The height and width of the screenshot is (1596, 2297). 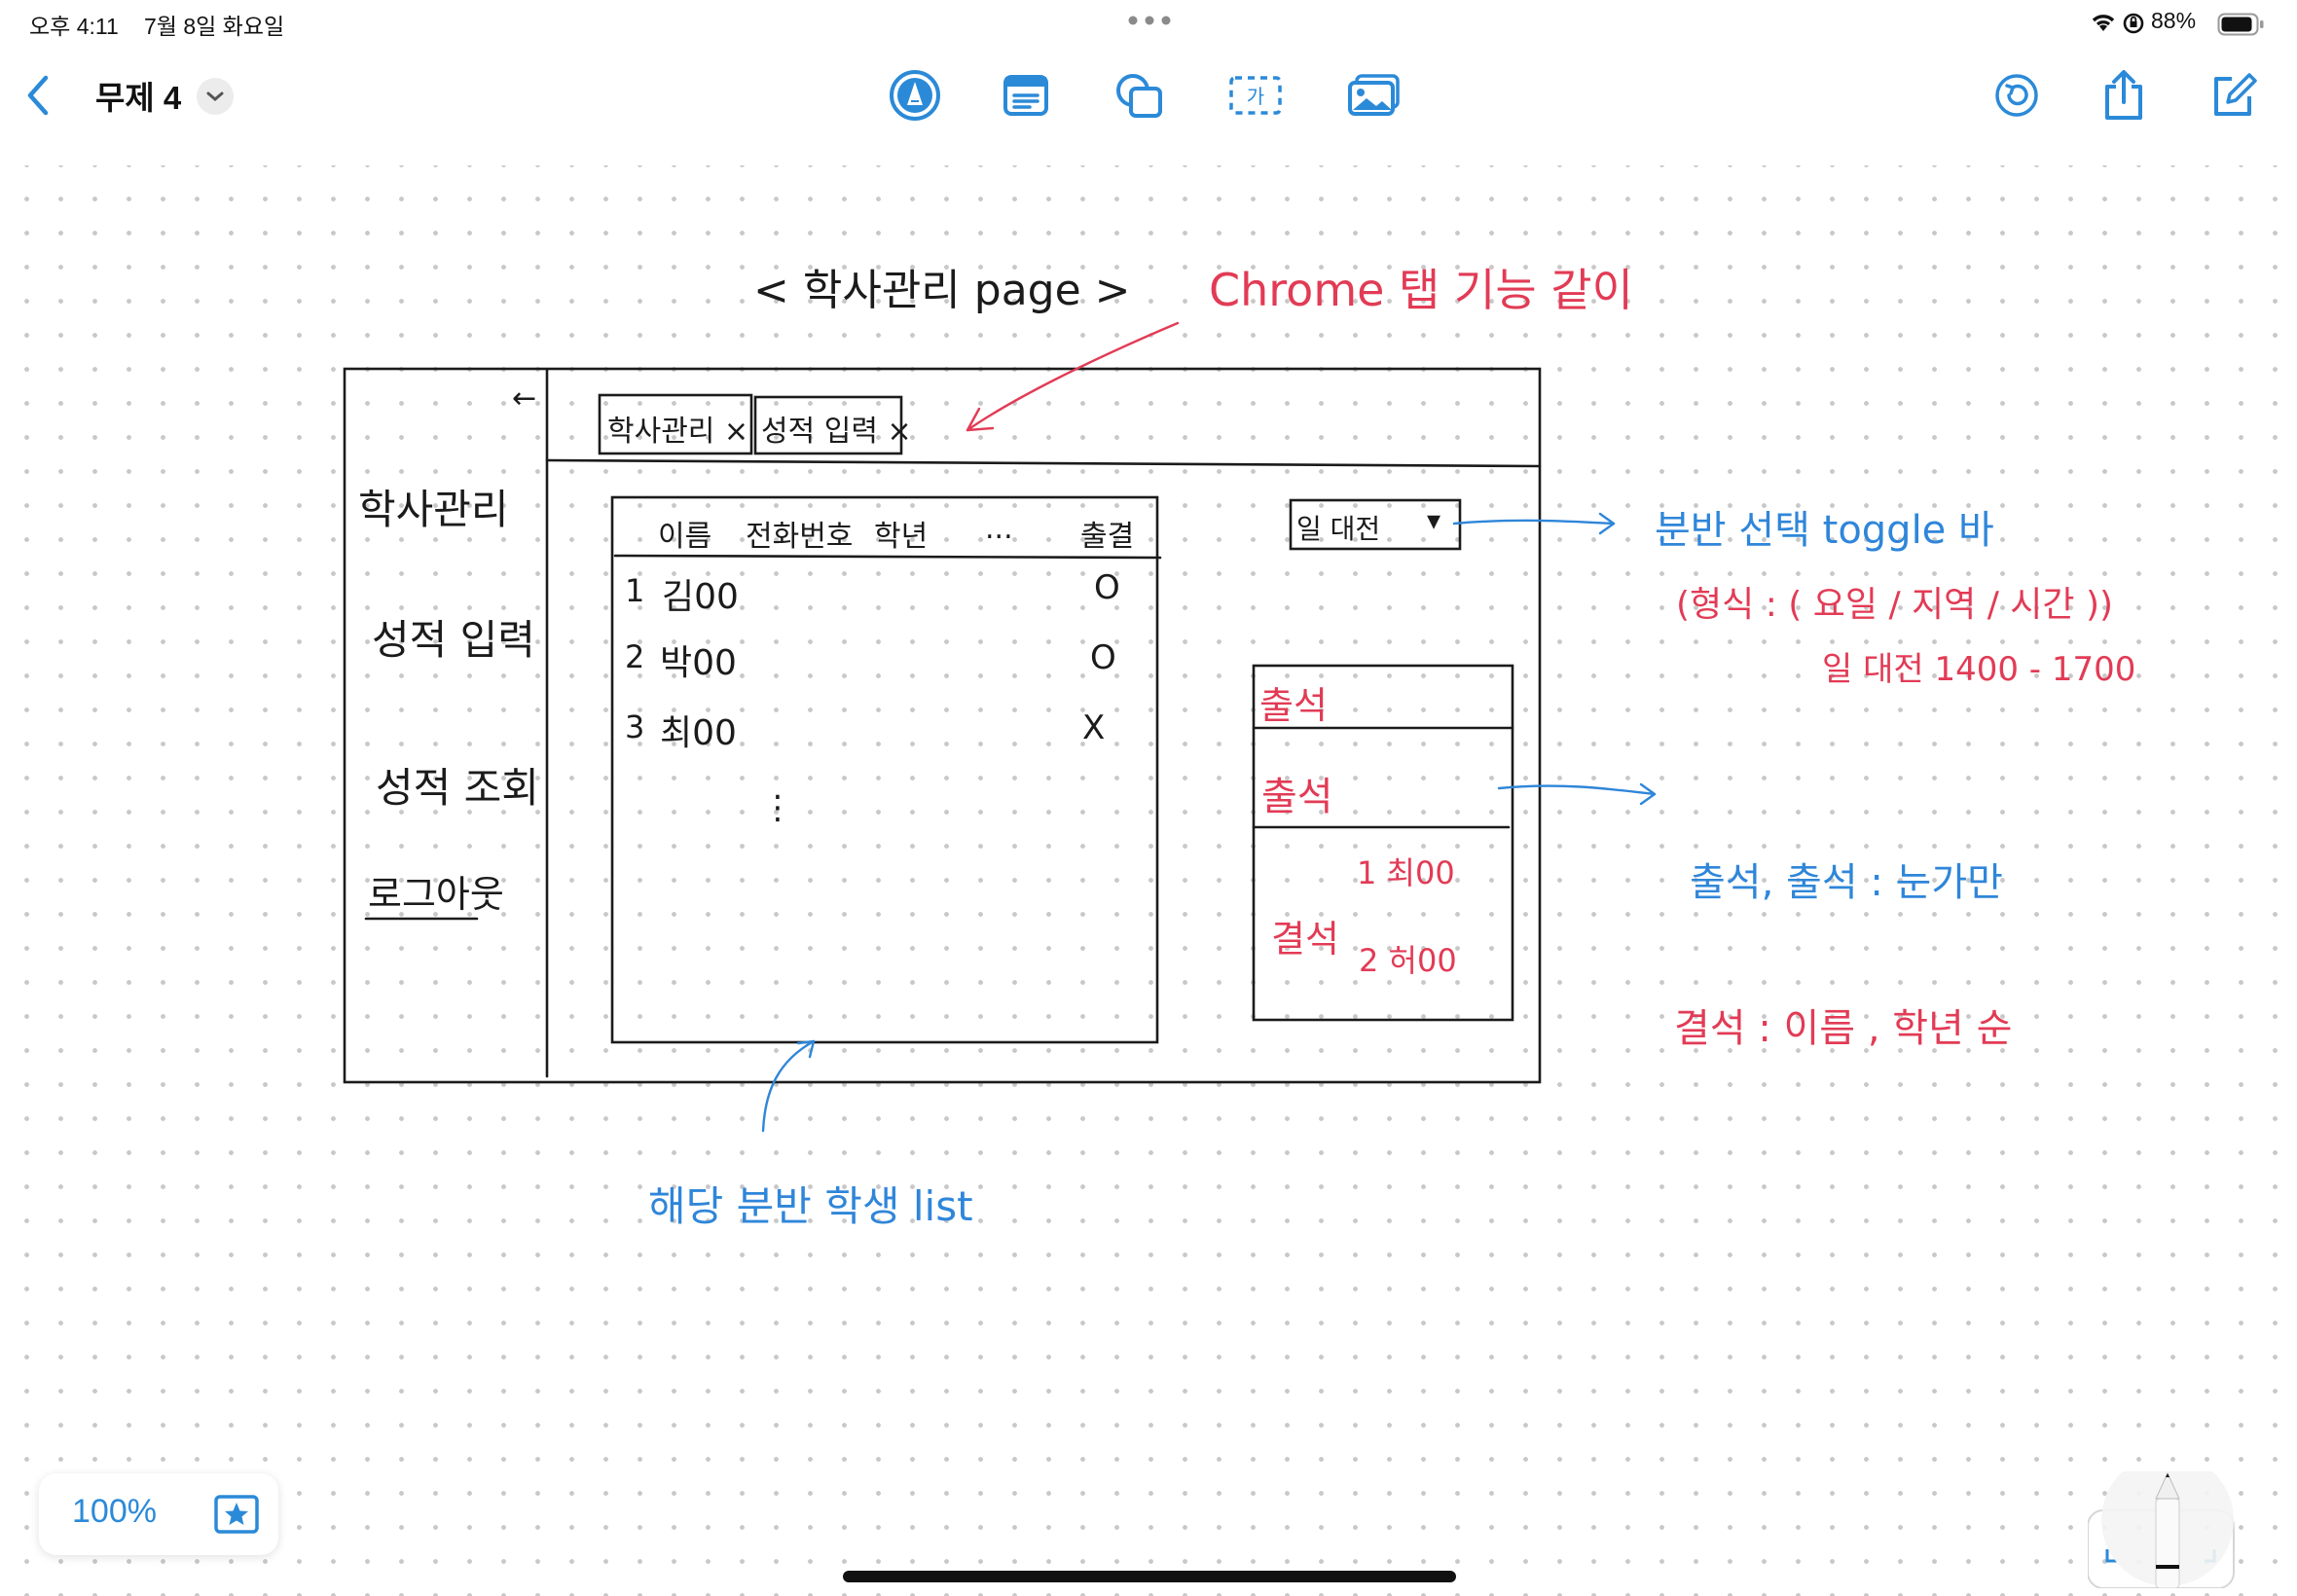 I want to click on multitask-dots-icon, so click(x=1149, y=23).